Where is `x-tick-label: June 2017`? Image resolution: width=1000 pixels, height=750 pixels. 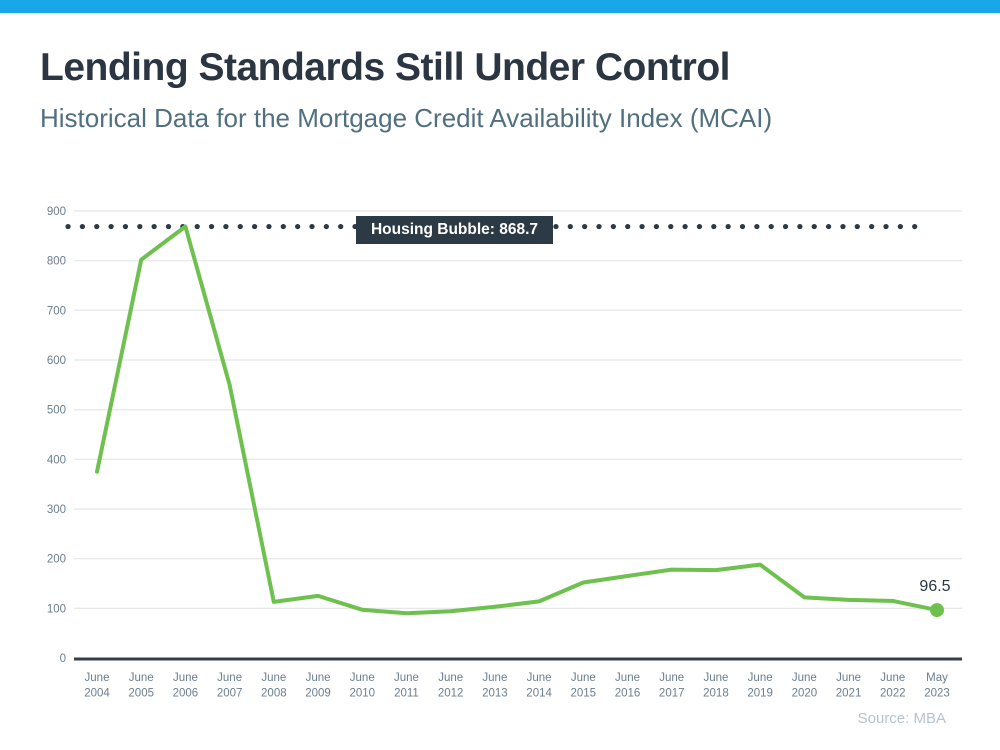 x-tick-label: June 2017 is located at coordinates (672, 686).